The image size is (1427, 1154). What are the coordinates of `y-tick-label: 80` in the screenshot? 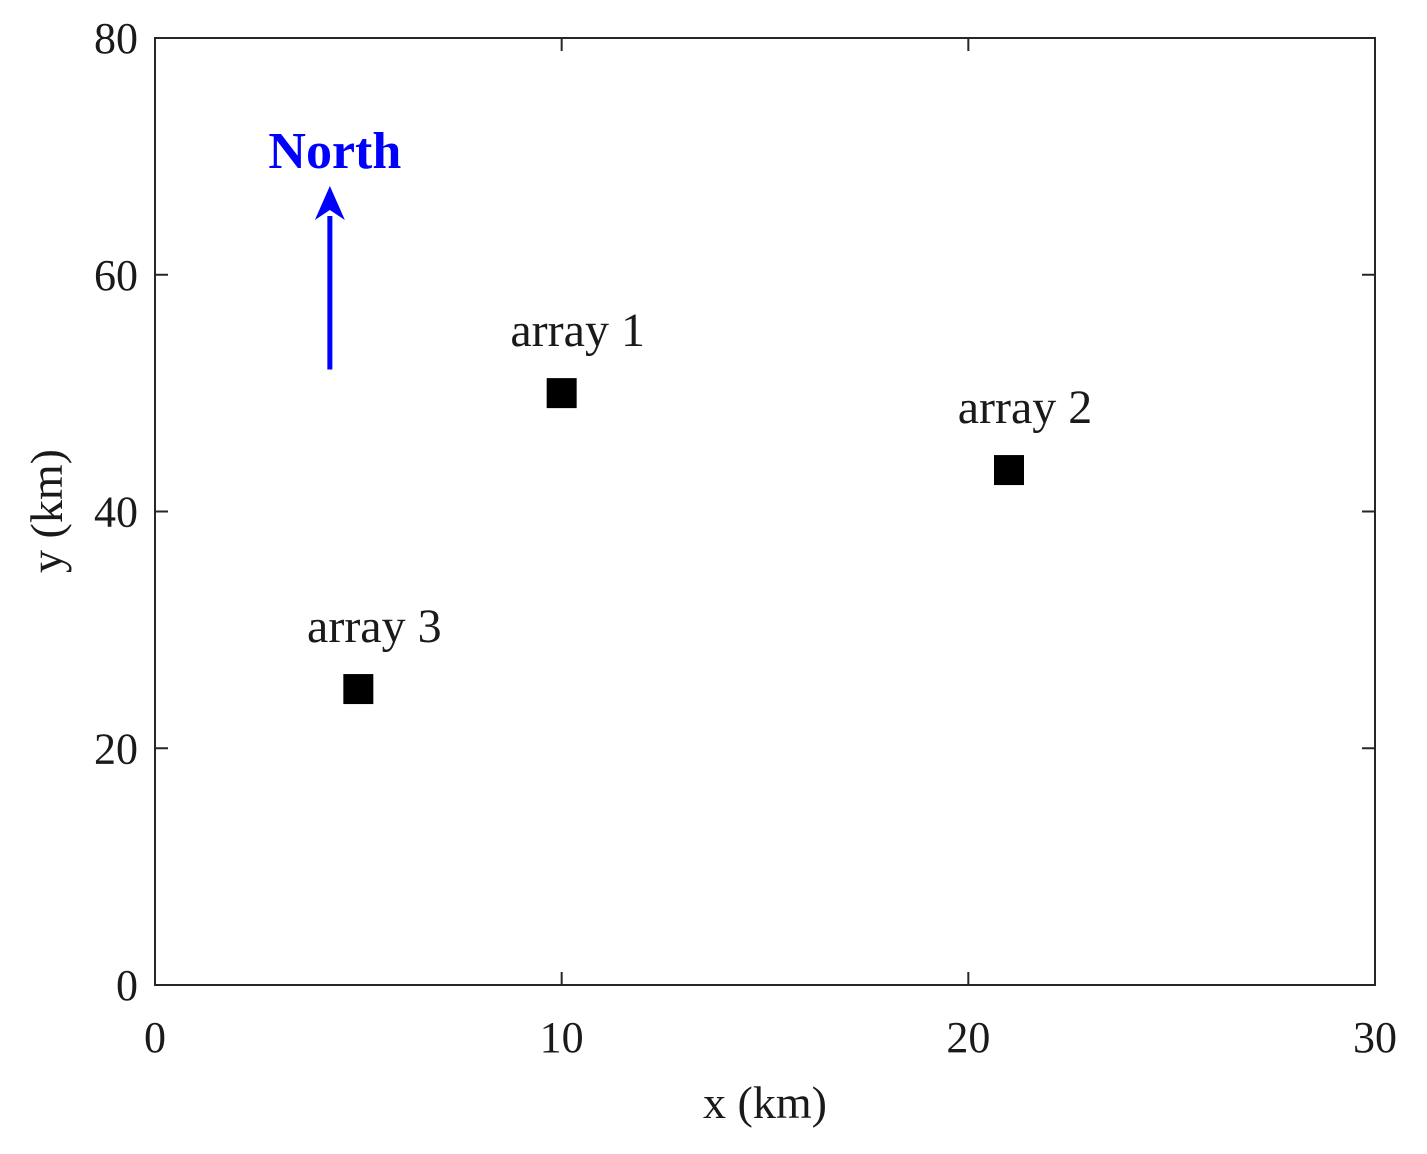 It's located at (116, 38).